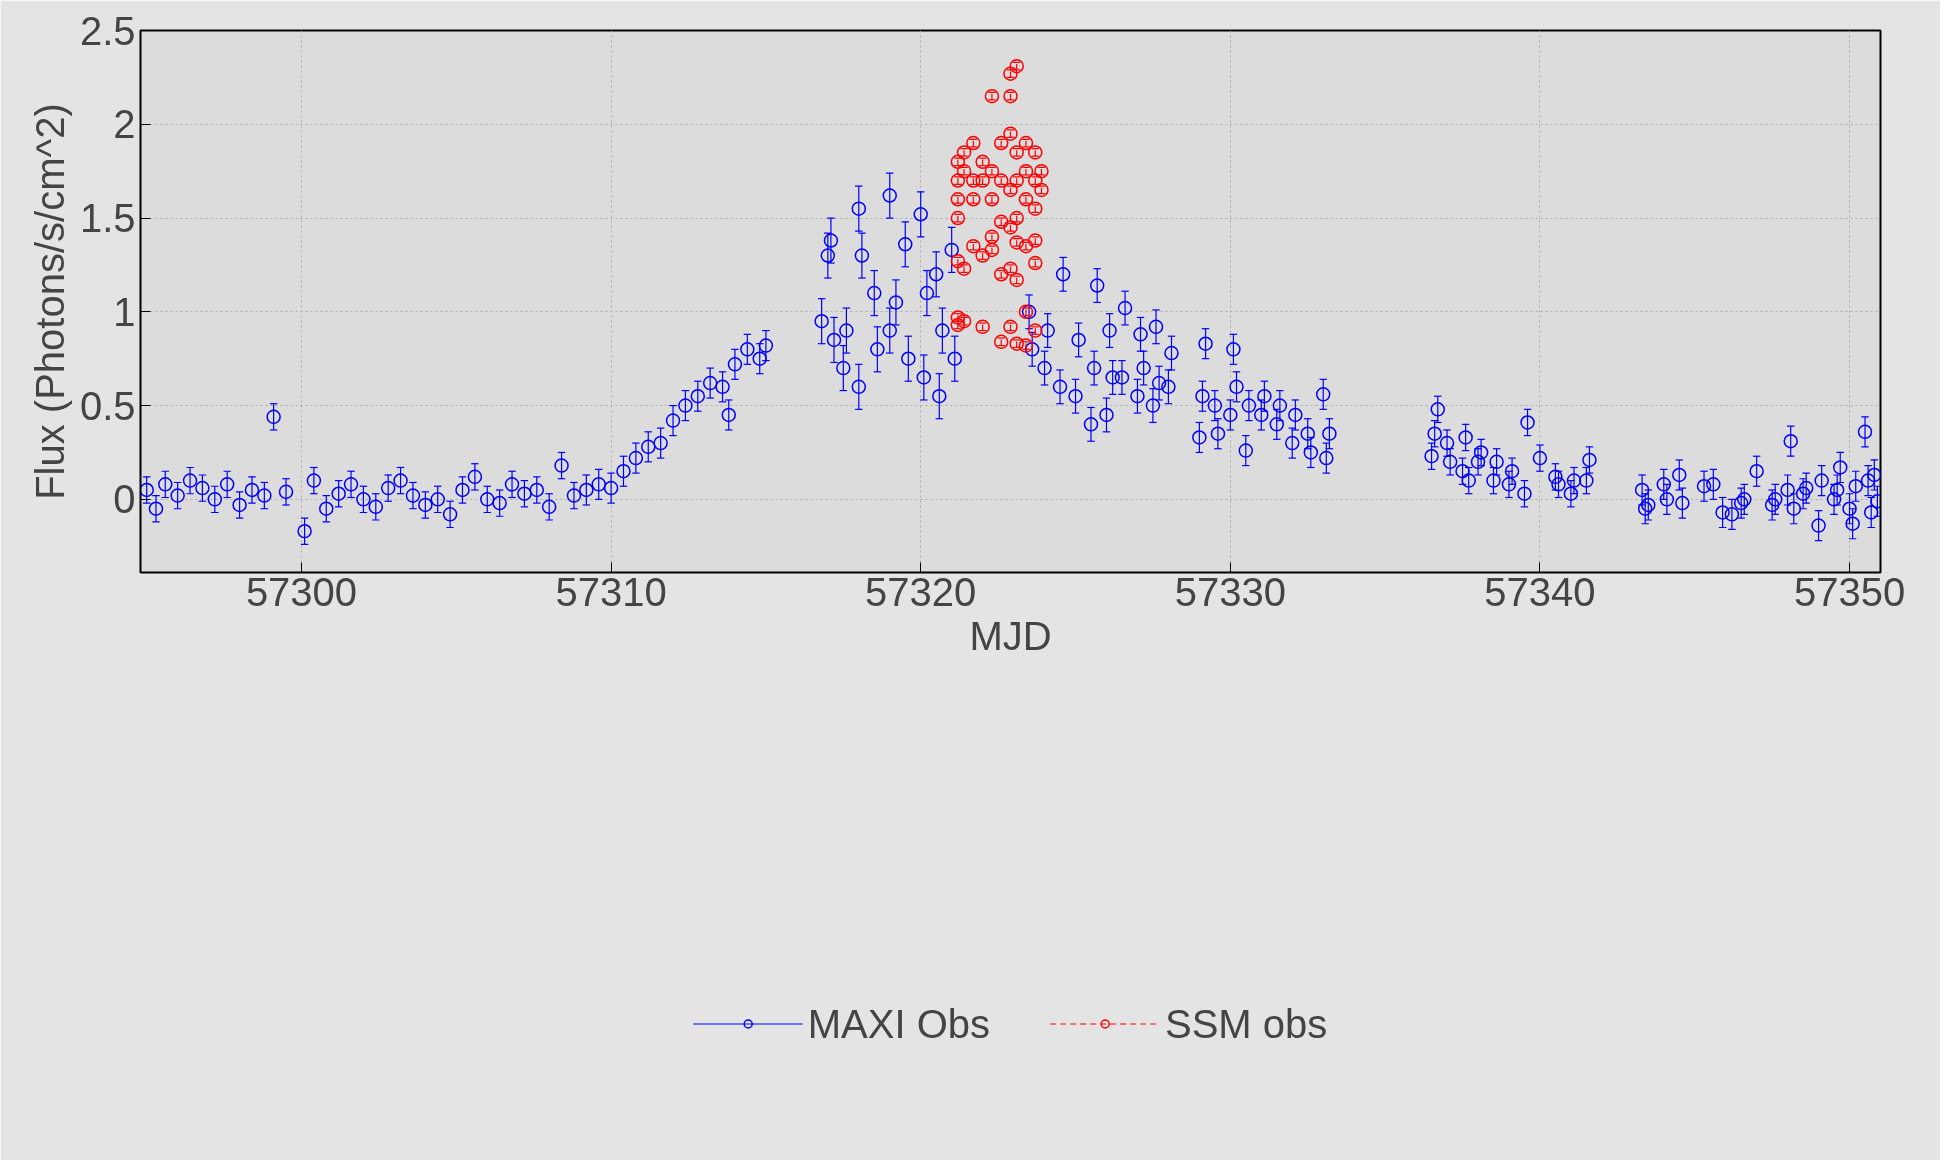 Image resolution: width=1957 pixels, height=1176 pixels. I want to click on legend-label: MAXI Obs, so click(898, 1024).